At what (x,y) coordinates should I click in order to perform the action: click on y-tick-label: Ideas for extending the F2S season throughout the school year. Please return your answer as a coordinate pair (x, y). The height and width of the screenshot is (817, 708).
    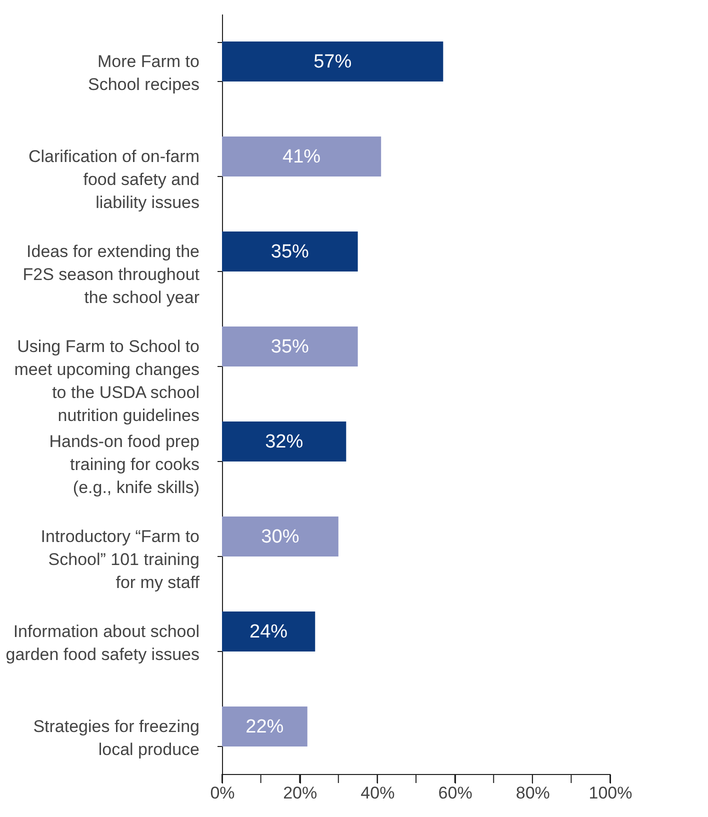
    Looking at the image, I should click on (111, 274).